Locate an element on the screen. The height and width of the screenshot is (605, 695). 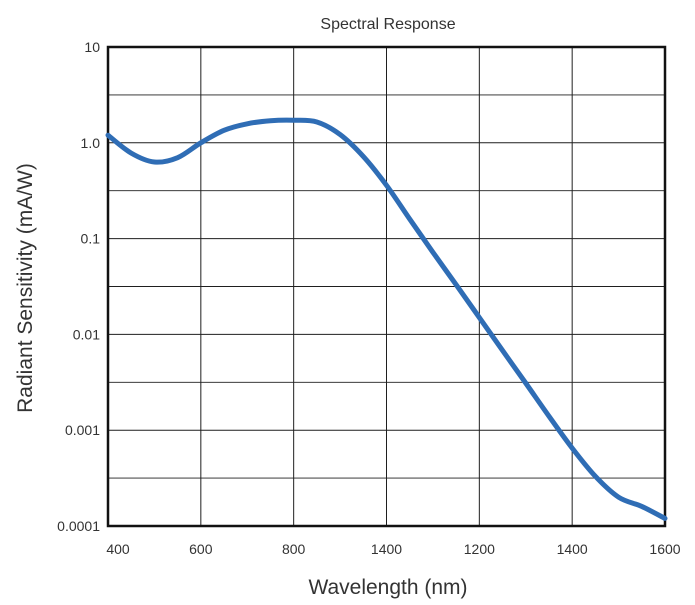
x-tick-label: 600 is located at coordinates (201, 549).